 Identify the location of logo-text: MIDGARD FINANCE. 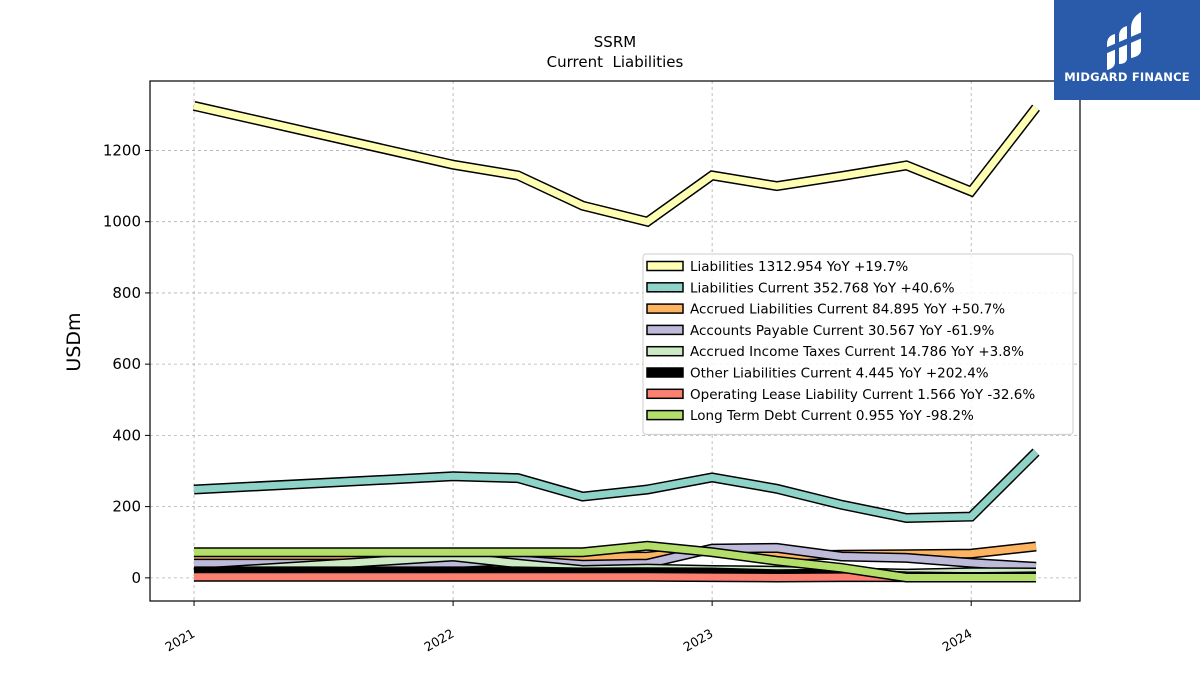
(1127, 77).